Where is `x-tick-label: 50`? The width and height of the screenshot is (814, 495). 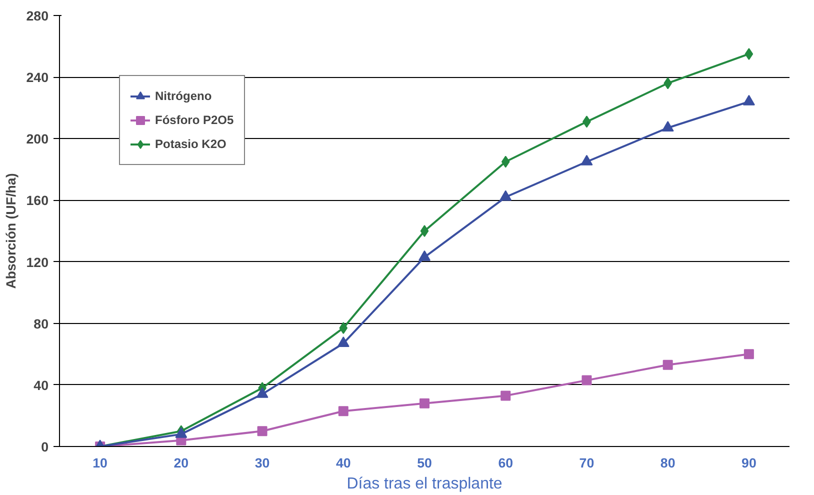
x-tick-label: 50 is located at coordinates (424, 463).